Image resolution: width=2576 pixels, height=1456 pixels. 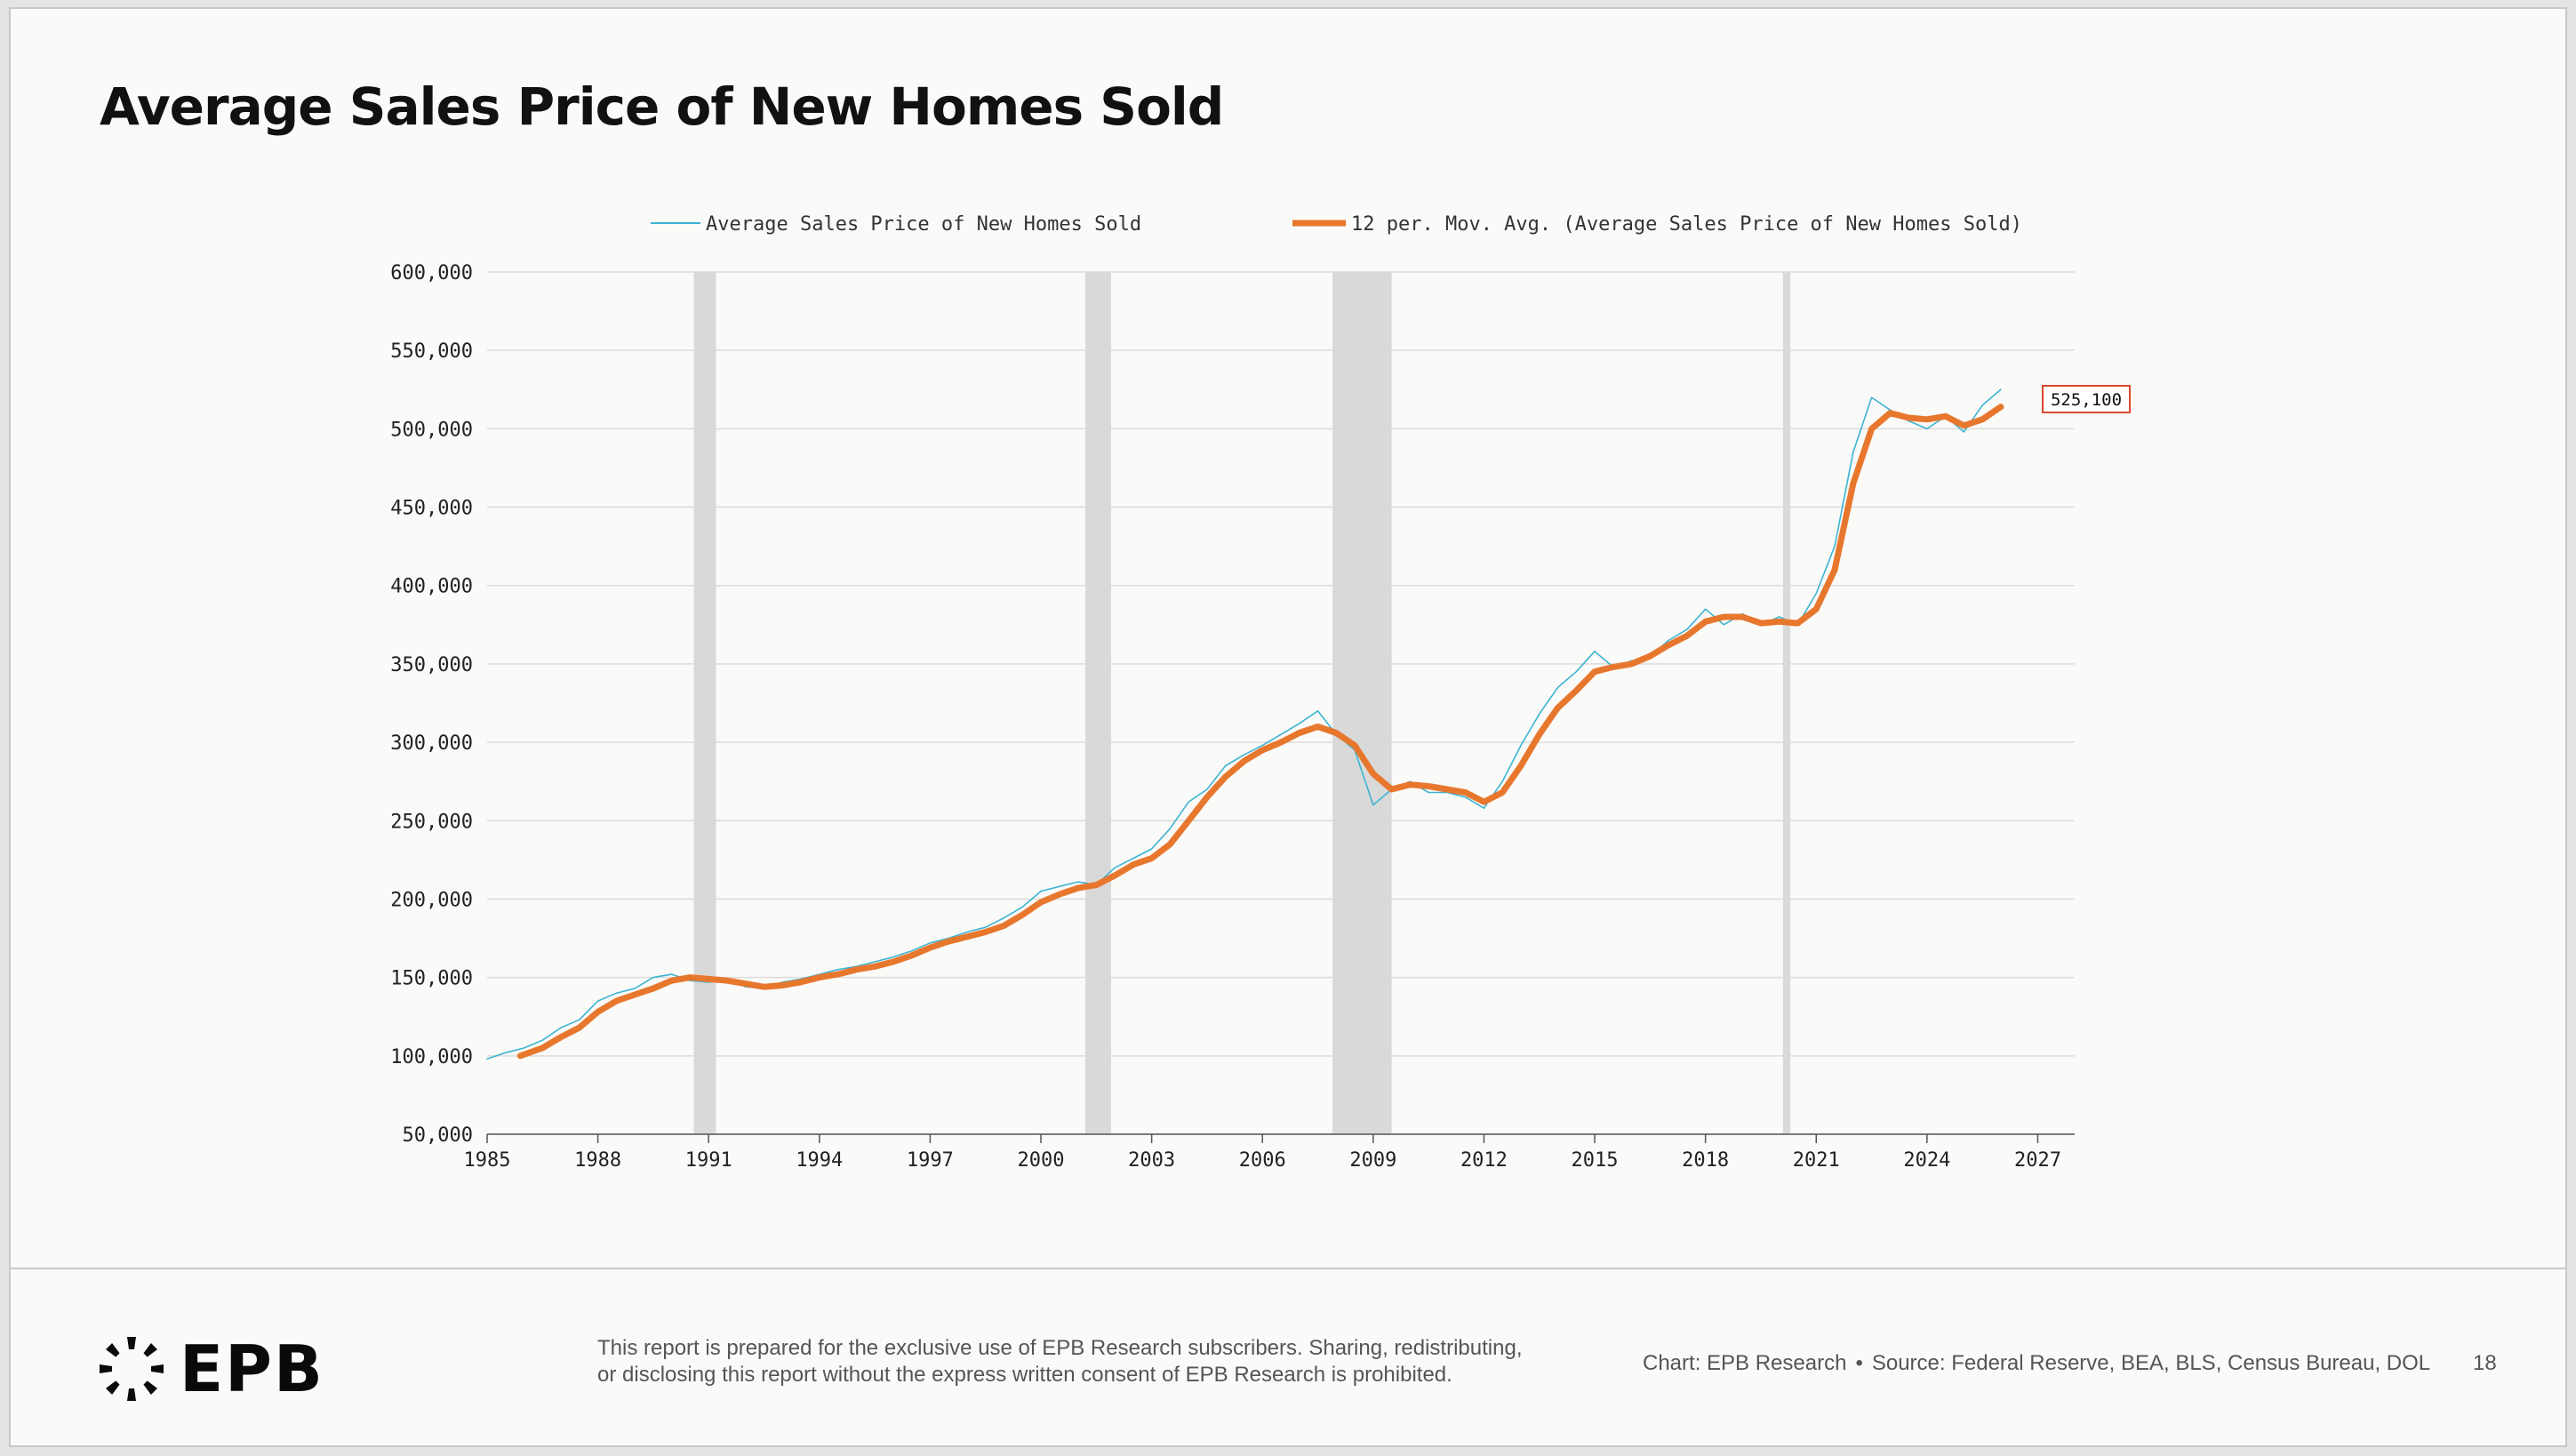 I want to click on y-tick-label: 350,000, so click(x=431, y=665).